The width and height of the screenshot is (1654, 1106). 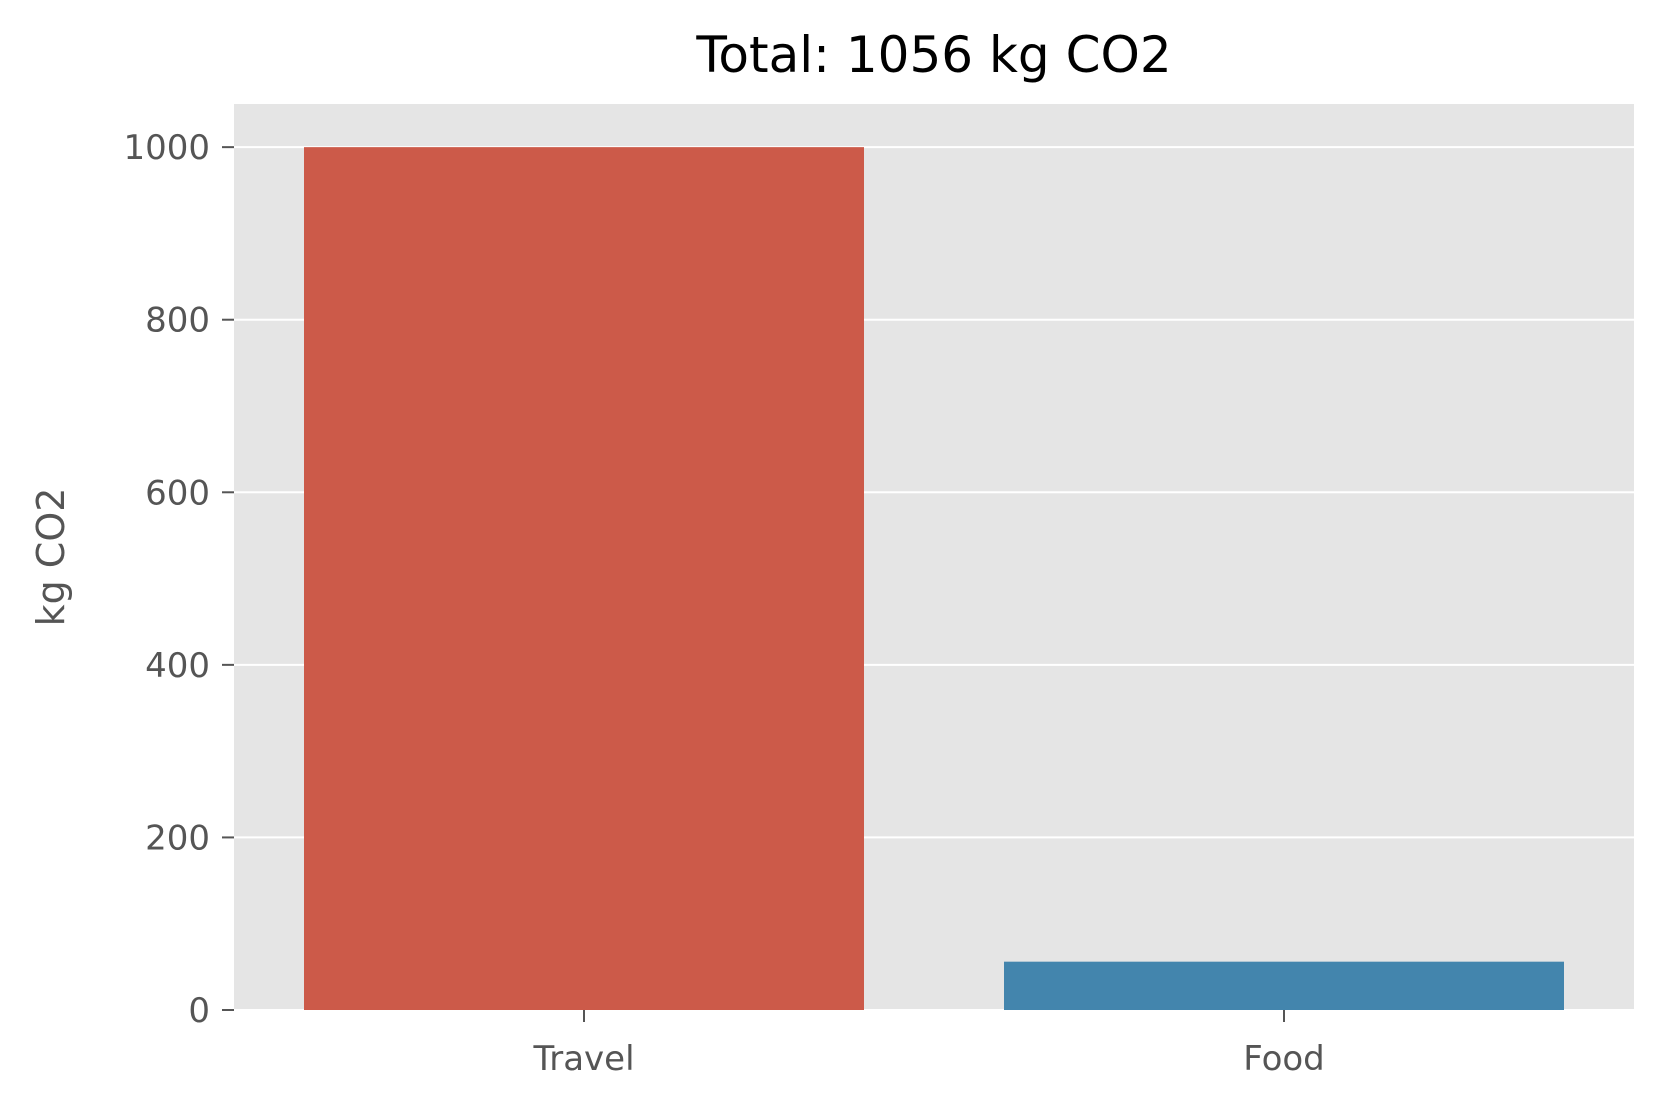 I want to click on y-tick-label: 800, so click(x=177, y=321).